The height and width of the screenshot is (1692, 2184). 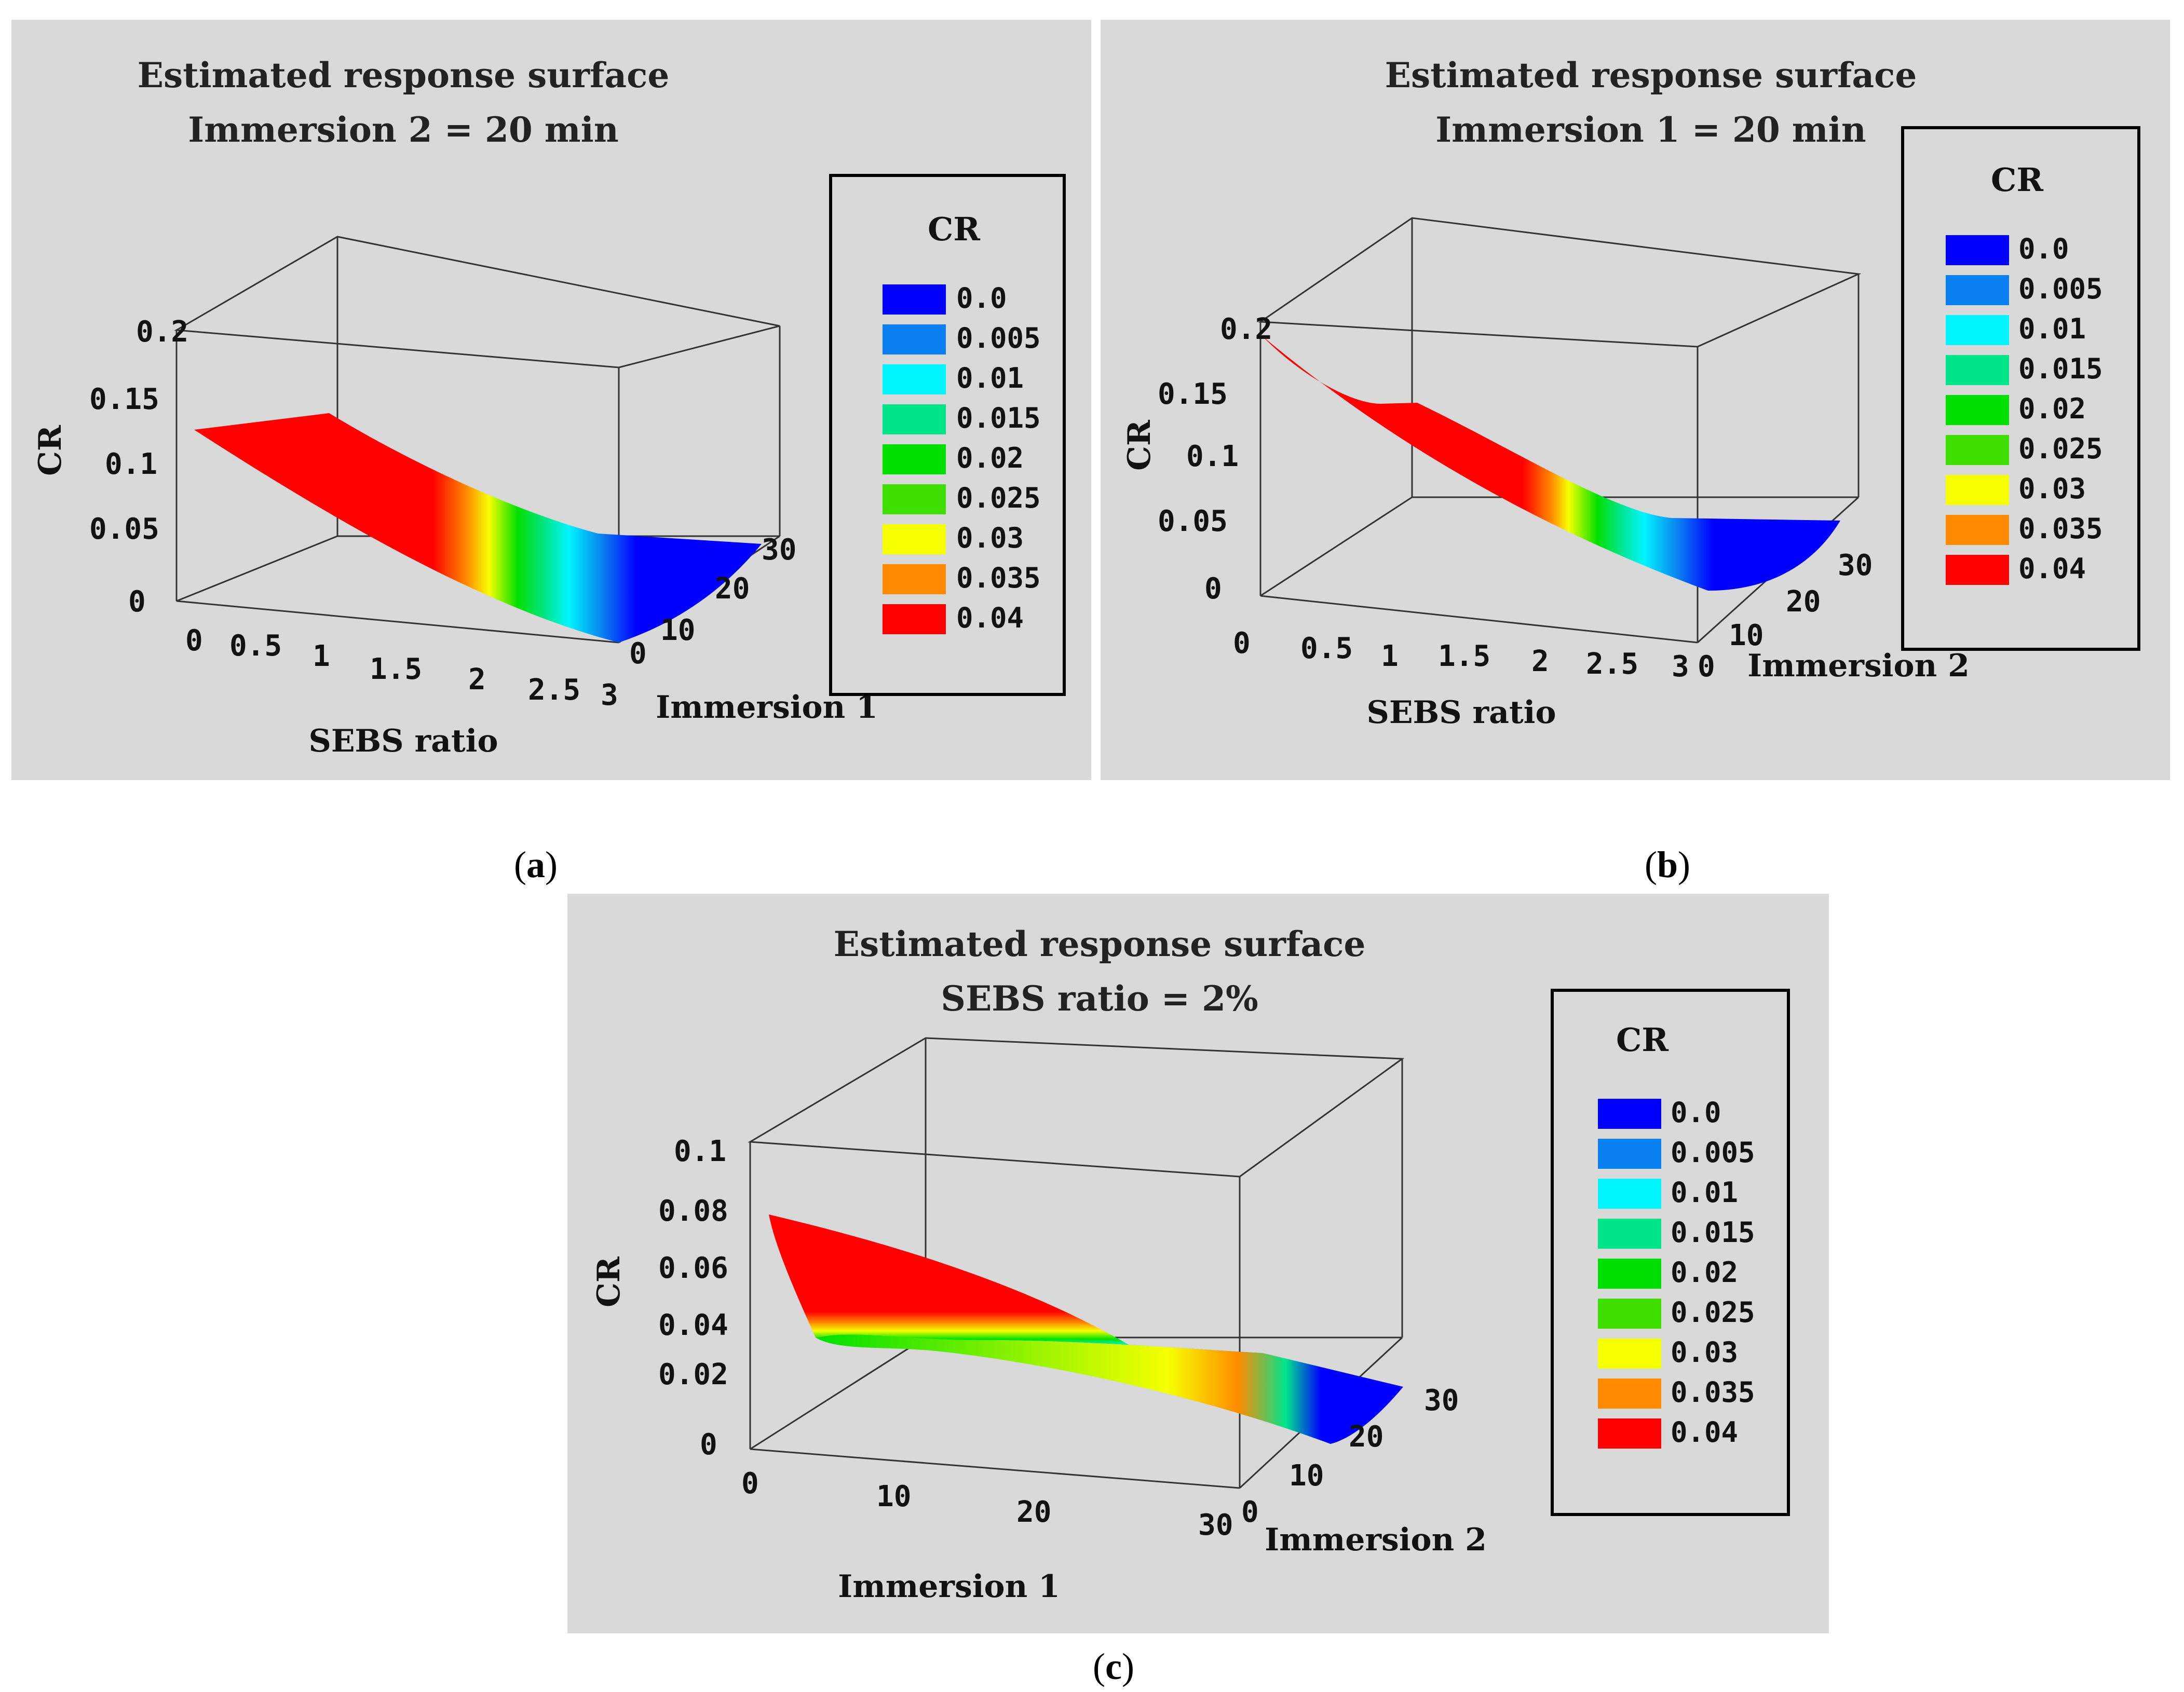 I want to click on z-tick-label: 0.05, so click(x=1193, y=521).